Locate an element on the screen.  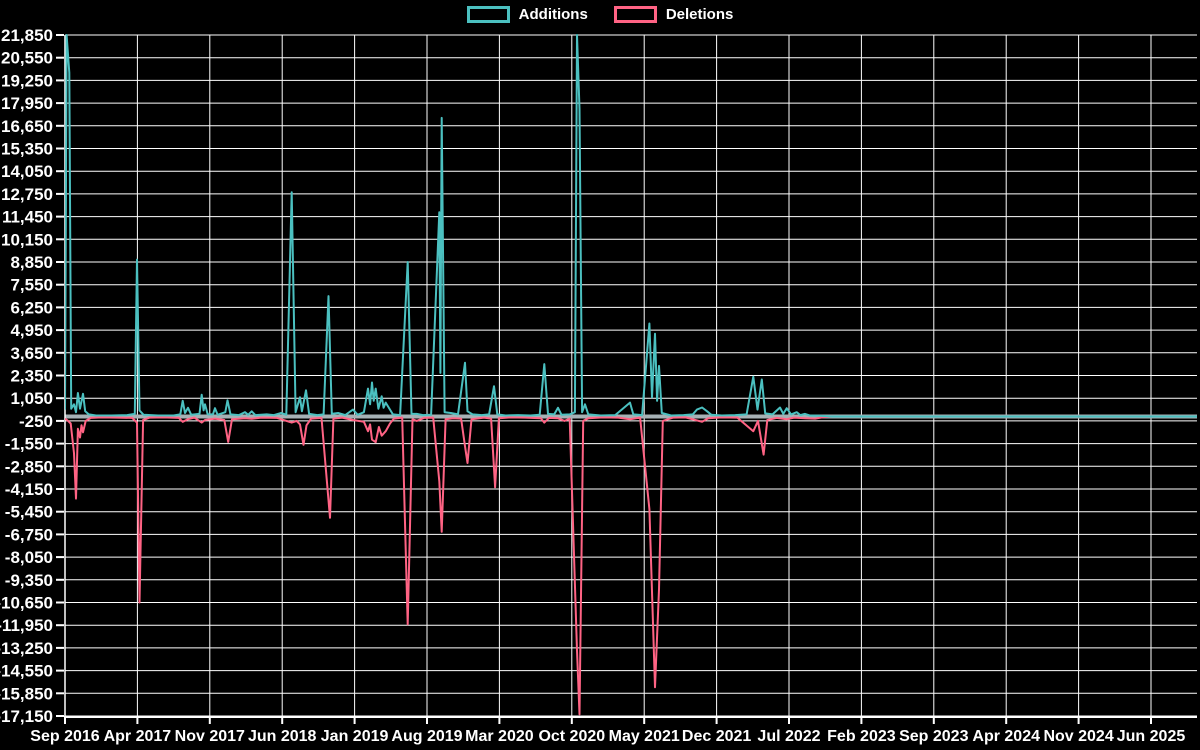
svg-text: 14,050 is located at coordinates (27, 171).